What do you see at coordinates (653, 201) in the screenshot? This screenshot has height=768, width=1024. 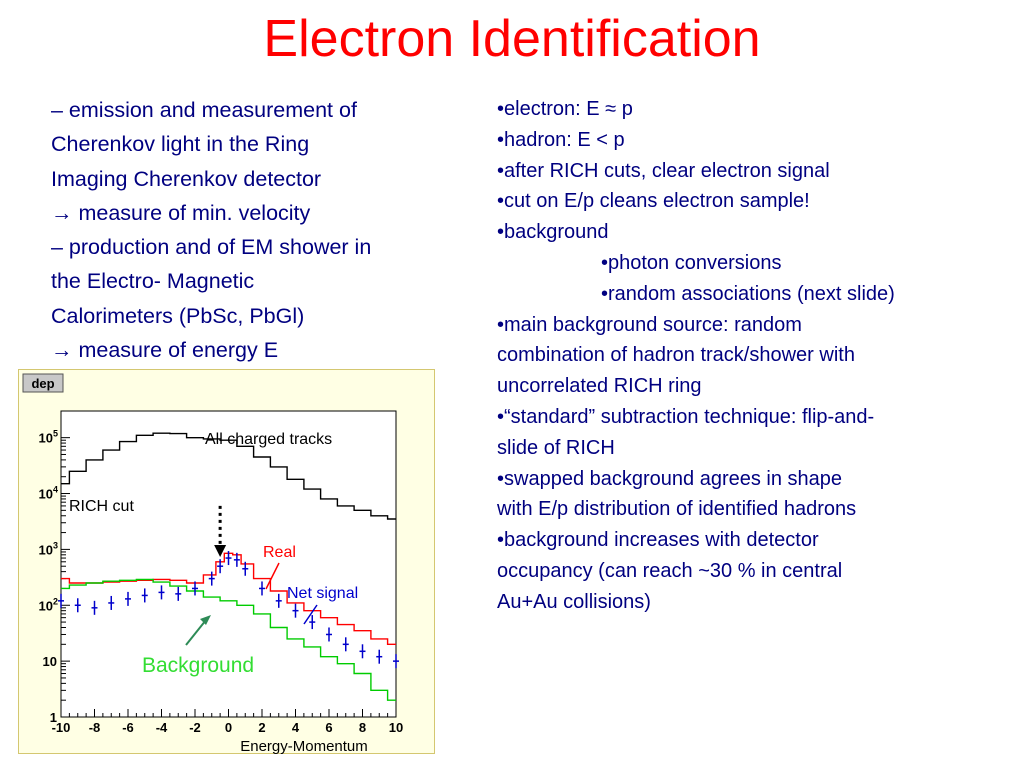 I see `bullet-line: •cut on E/p cleans electron sample!` at bounding box center [653, 201].